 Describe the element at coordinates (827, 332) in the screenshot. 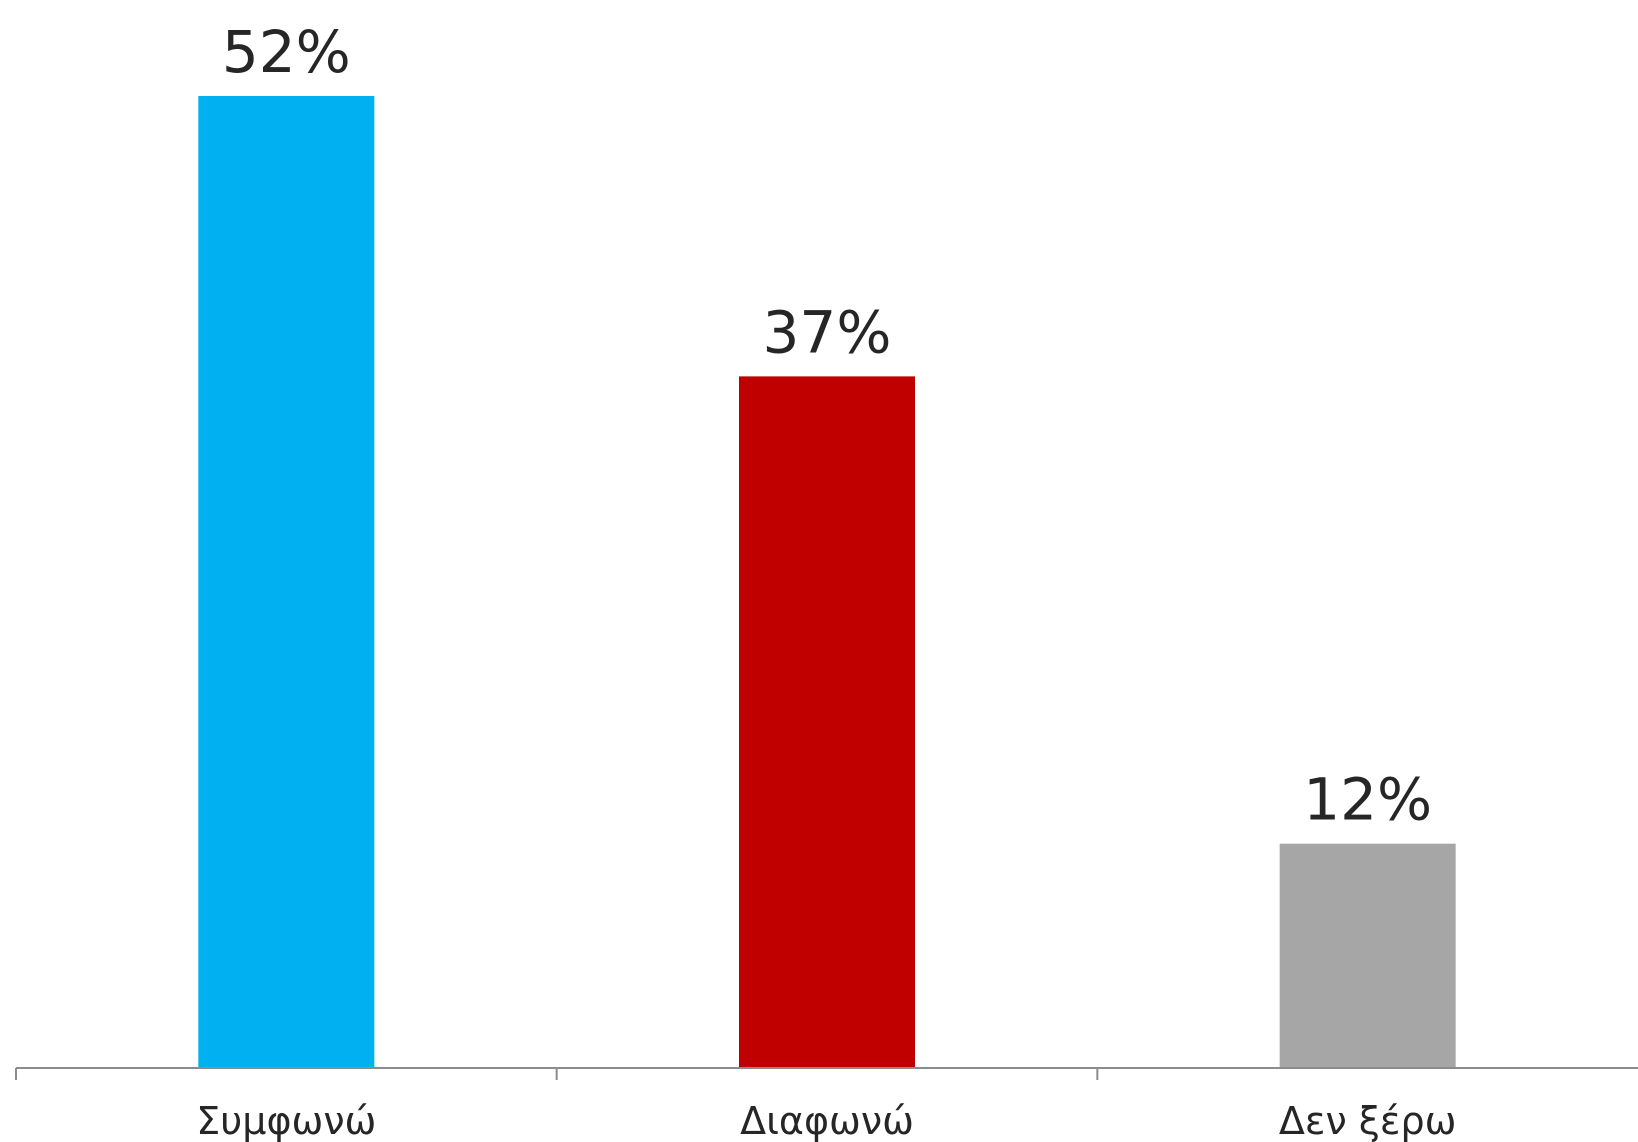

I see `data-label-2: 37%` at that location.